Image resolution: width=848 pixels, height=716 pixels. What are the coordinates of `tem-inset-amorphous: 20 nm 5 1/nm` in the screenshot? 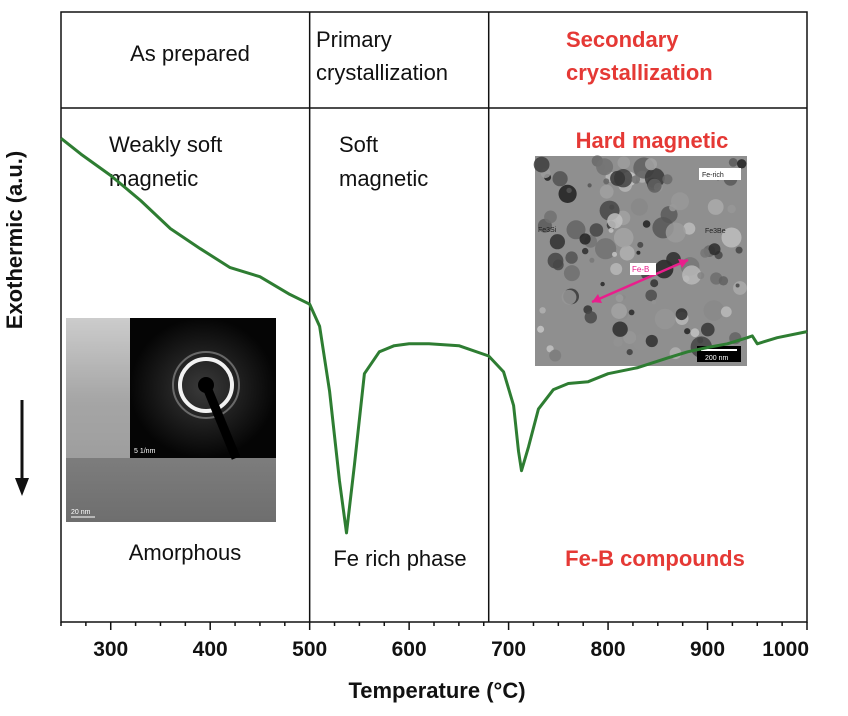 It's located at (171, 420).